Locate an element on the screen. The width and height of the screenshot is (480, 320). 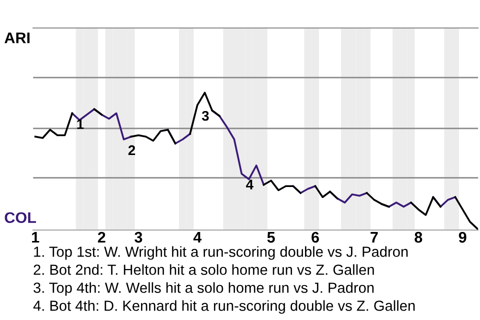
annotation: 2 is located at coordinates (132, 150).